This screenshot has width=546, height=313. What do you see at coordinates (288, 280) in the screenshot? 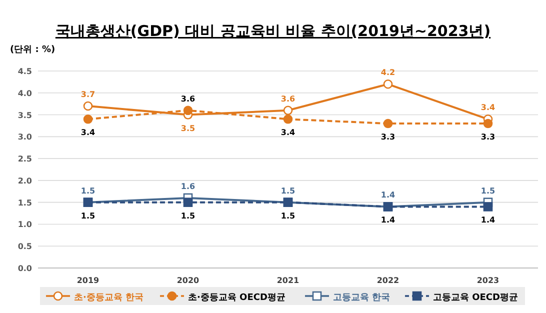
I see `x-tick-label: 2021` at bounding box center [288, 280].